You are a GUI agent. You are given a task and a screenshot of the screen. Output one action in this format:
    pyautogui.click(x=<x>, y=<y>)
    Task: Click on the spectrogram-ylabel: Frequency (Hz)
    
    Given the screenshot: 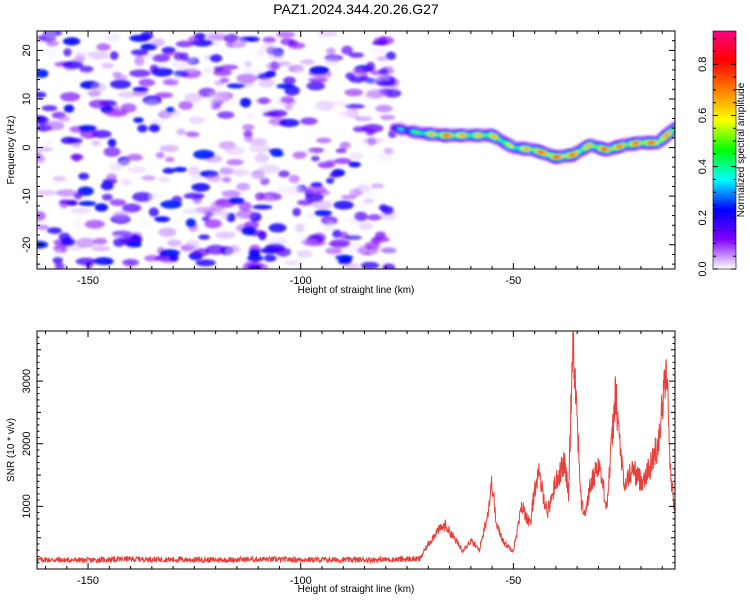 What is the action you would take?
    pyautogui.click(x=11, y=150)
    